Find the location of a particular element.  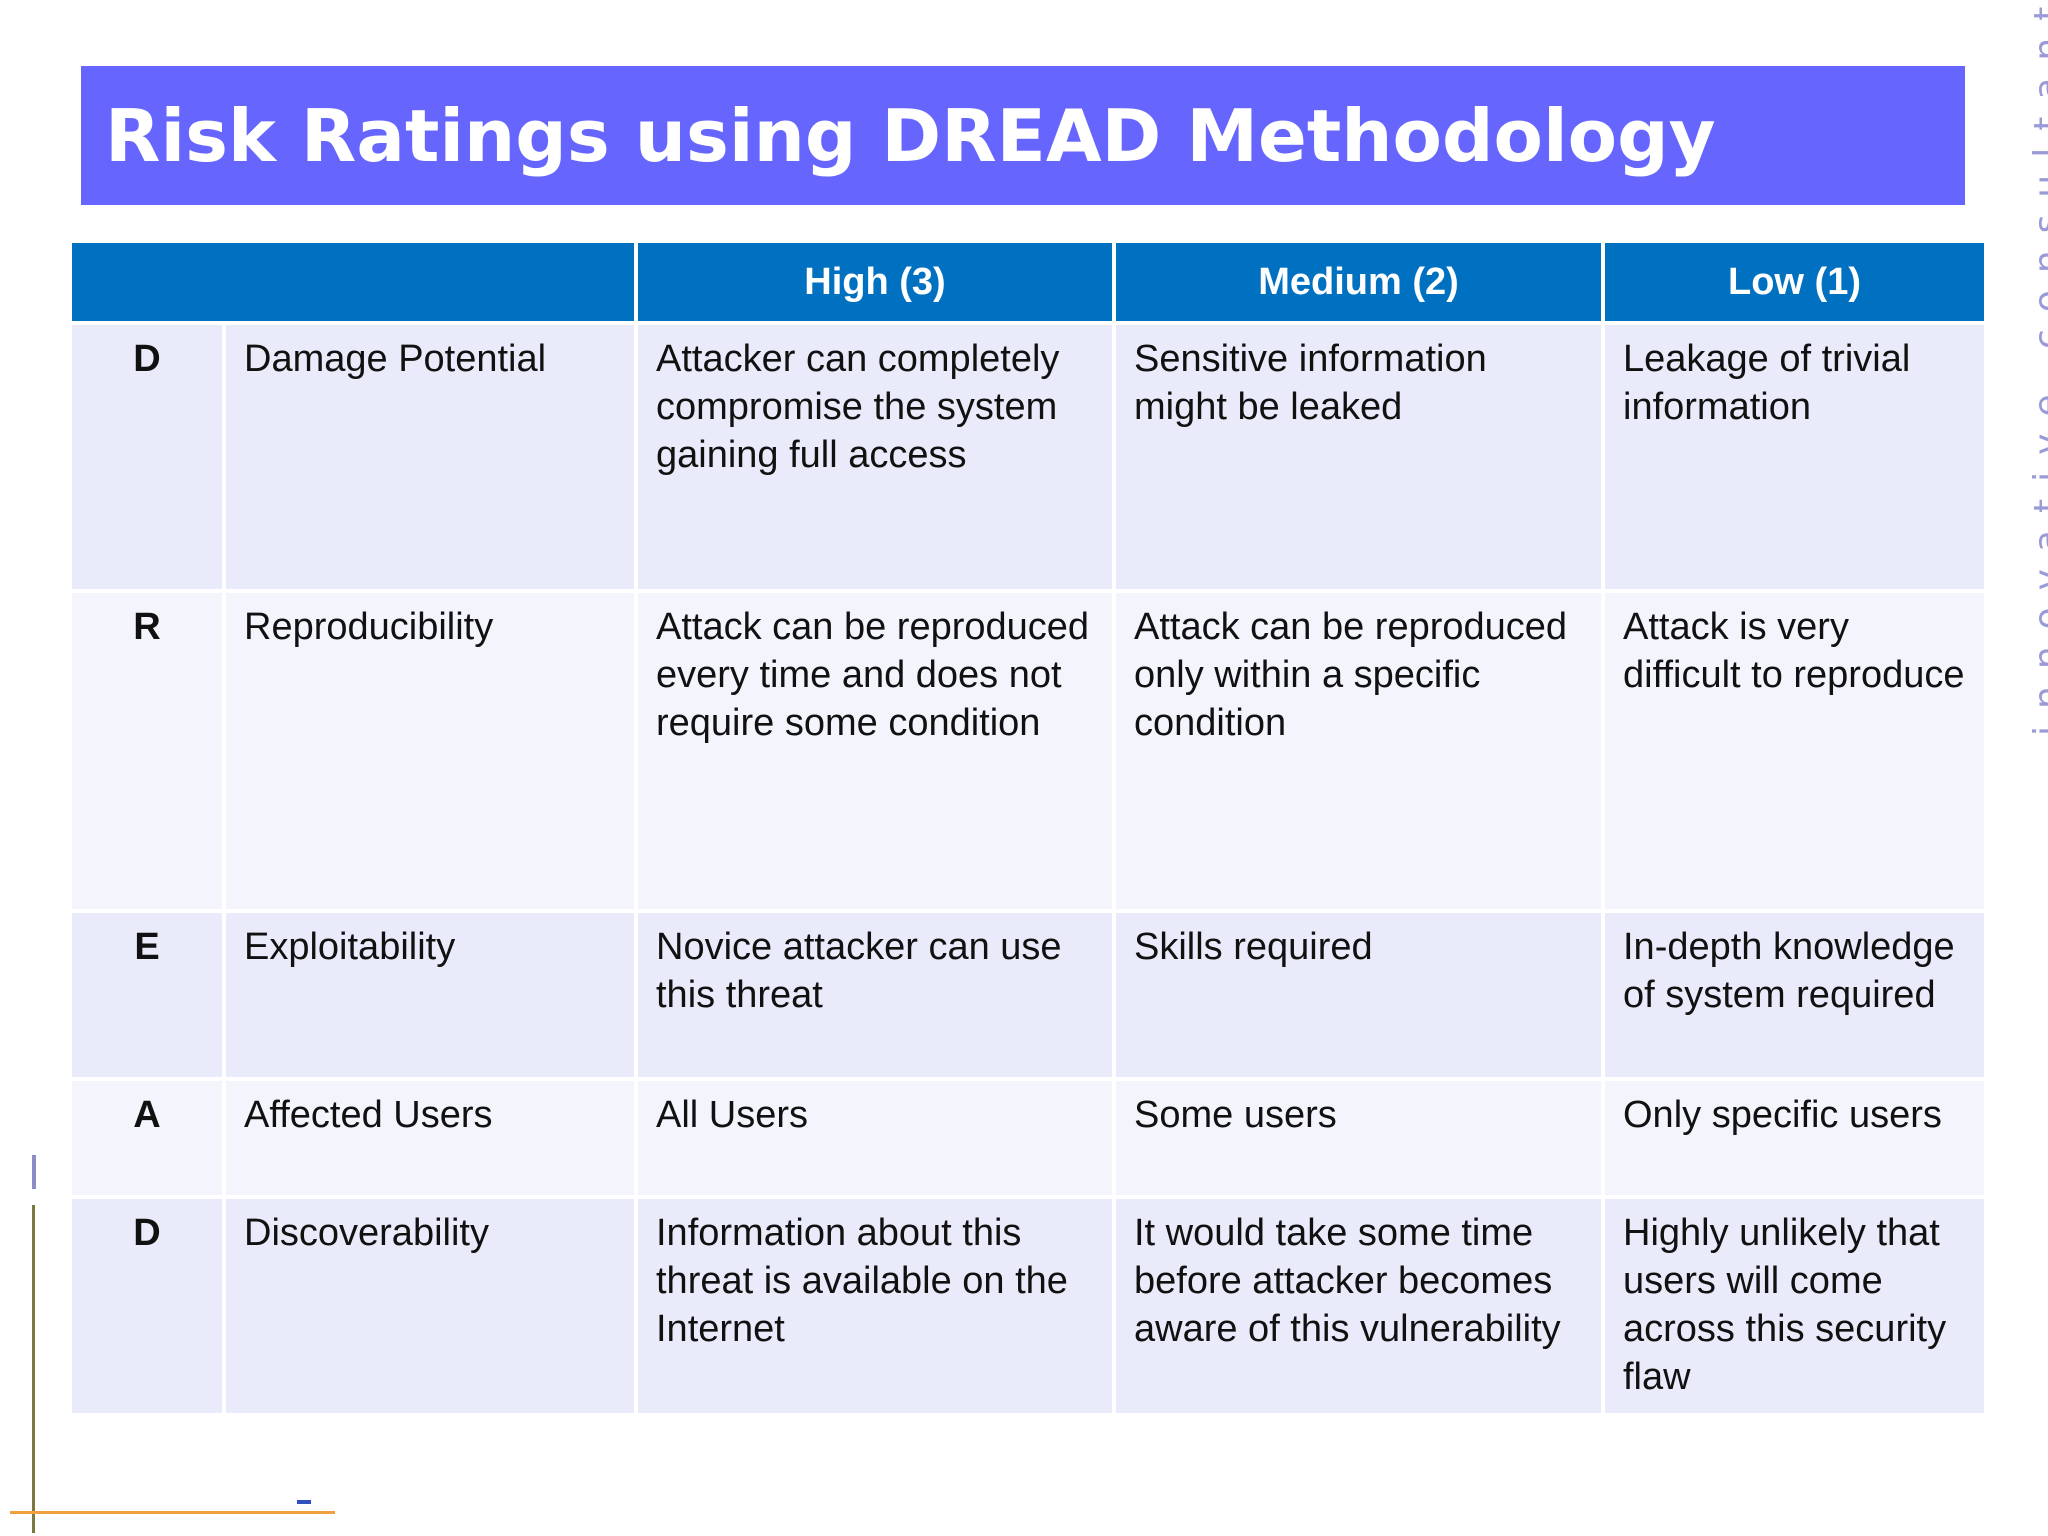

row-letter: R is located at coordinates (147, 751).